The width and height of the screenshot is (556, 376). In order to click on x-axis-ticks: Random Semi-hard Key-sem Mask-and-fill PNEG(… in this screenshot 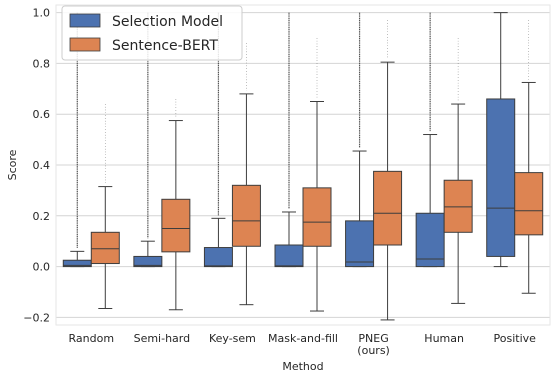, I will do `click(303, 344)`.